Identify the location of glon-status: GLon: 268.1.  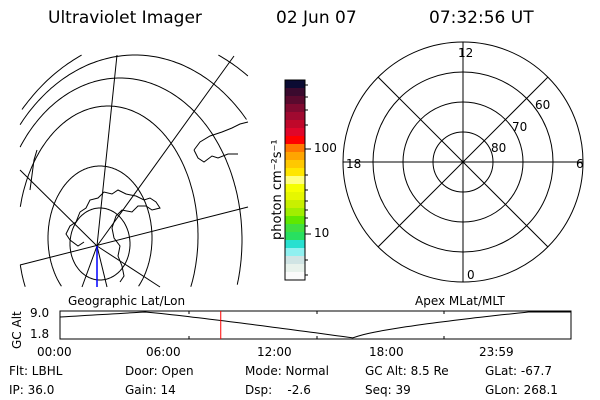
(521, 390).